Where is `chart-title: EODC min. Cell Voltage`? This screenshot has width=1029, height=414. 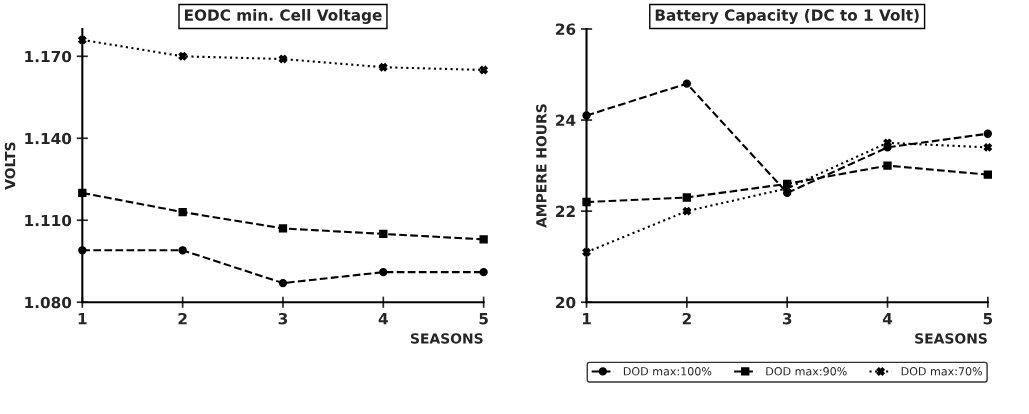
chart-title: EODC min. Cell Voltage is located at coordinates (283, 16).